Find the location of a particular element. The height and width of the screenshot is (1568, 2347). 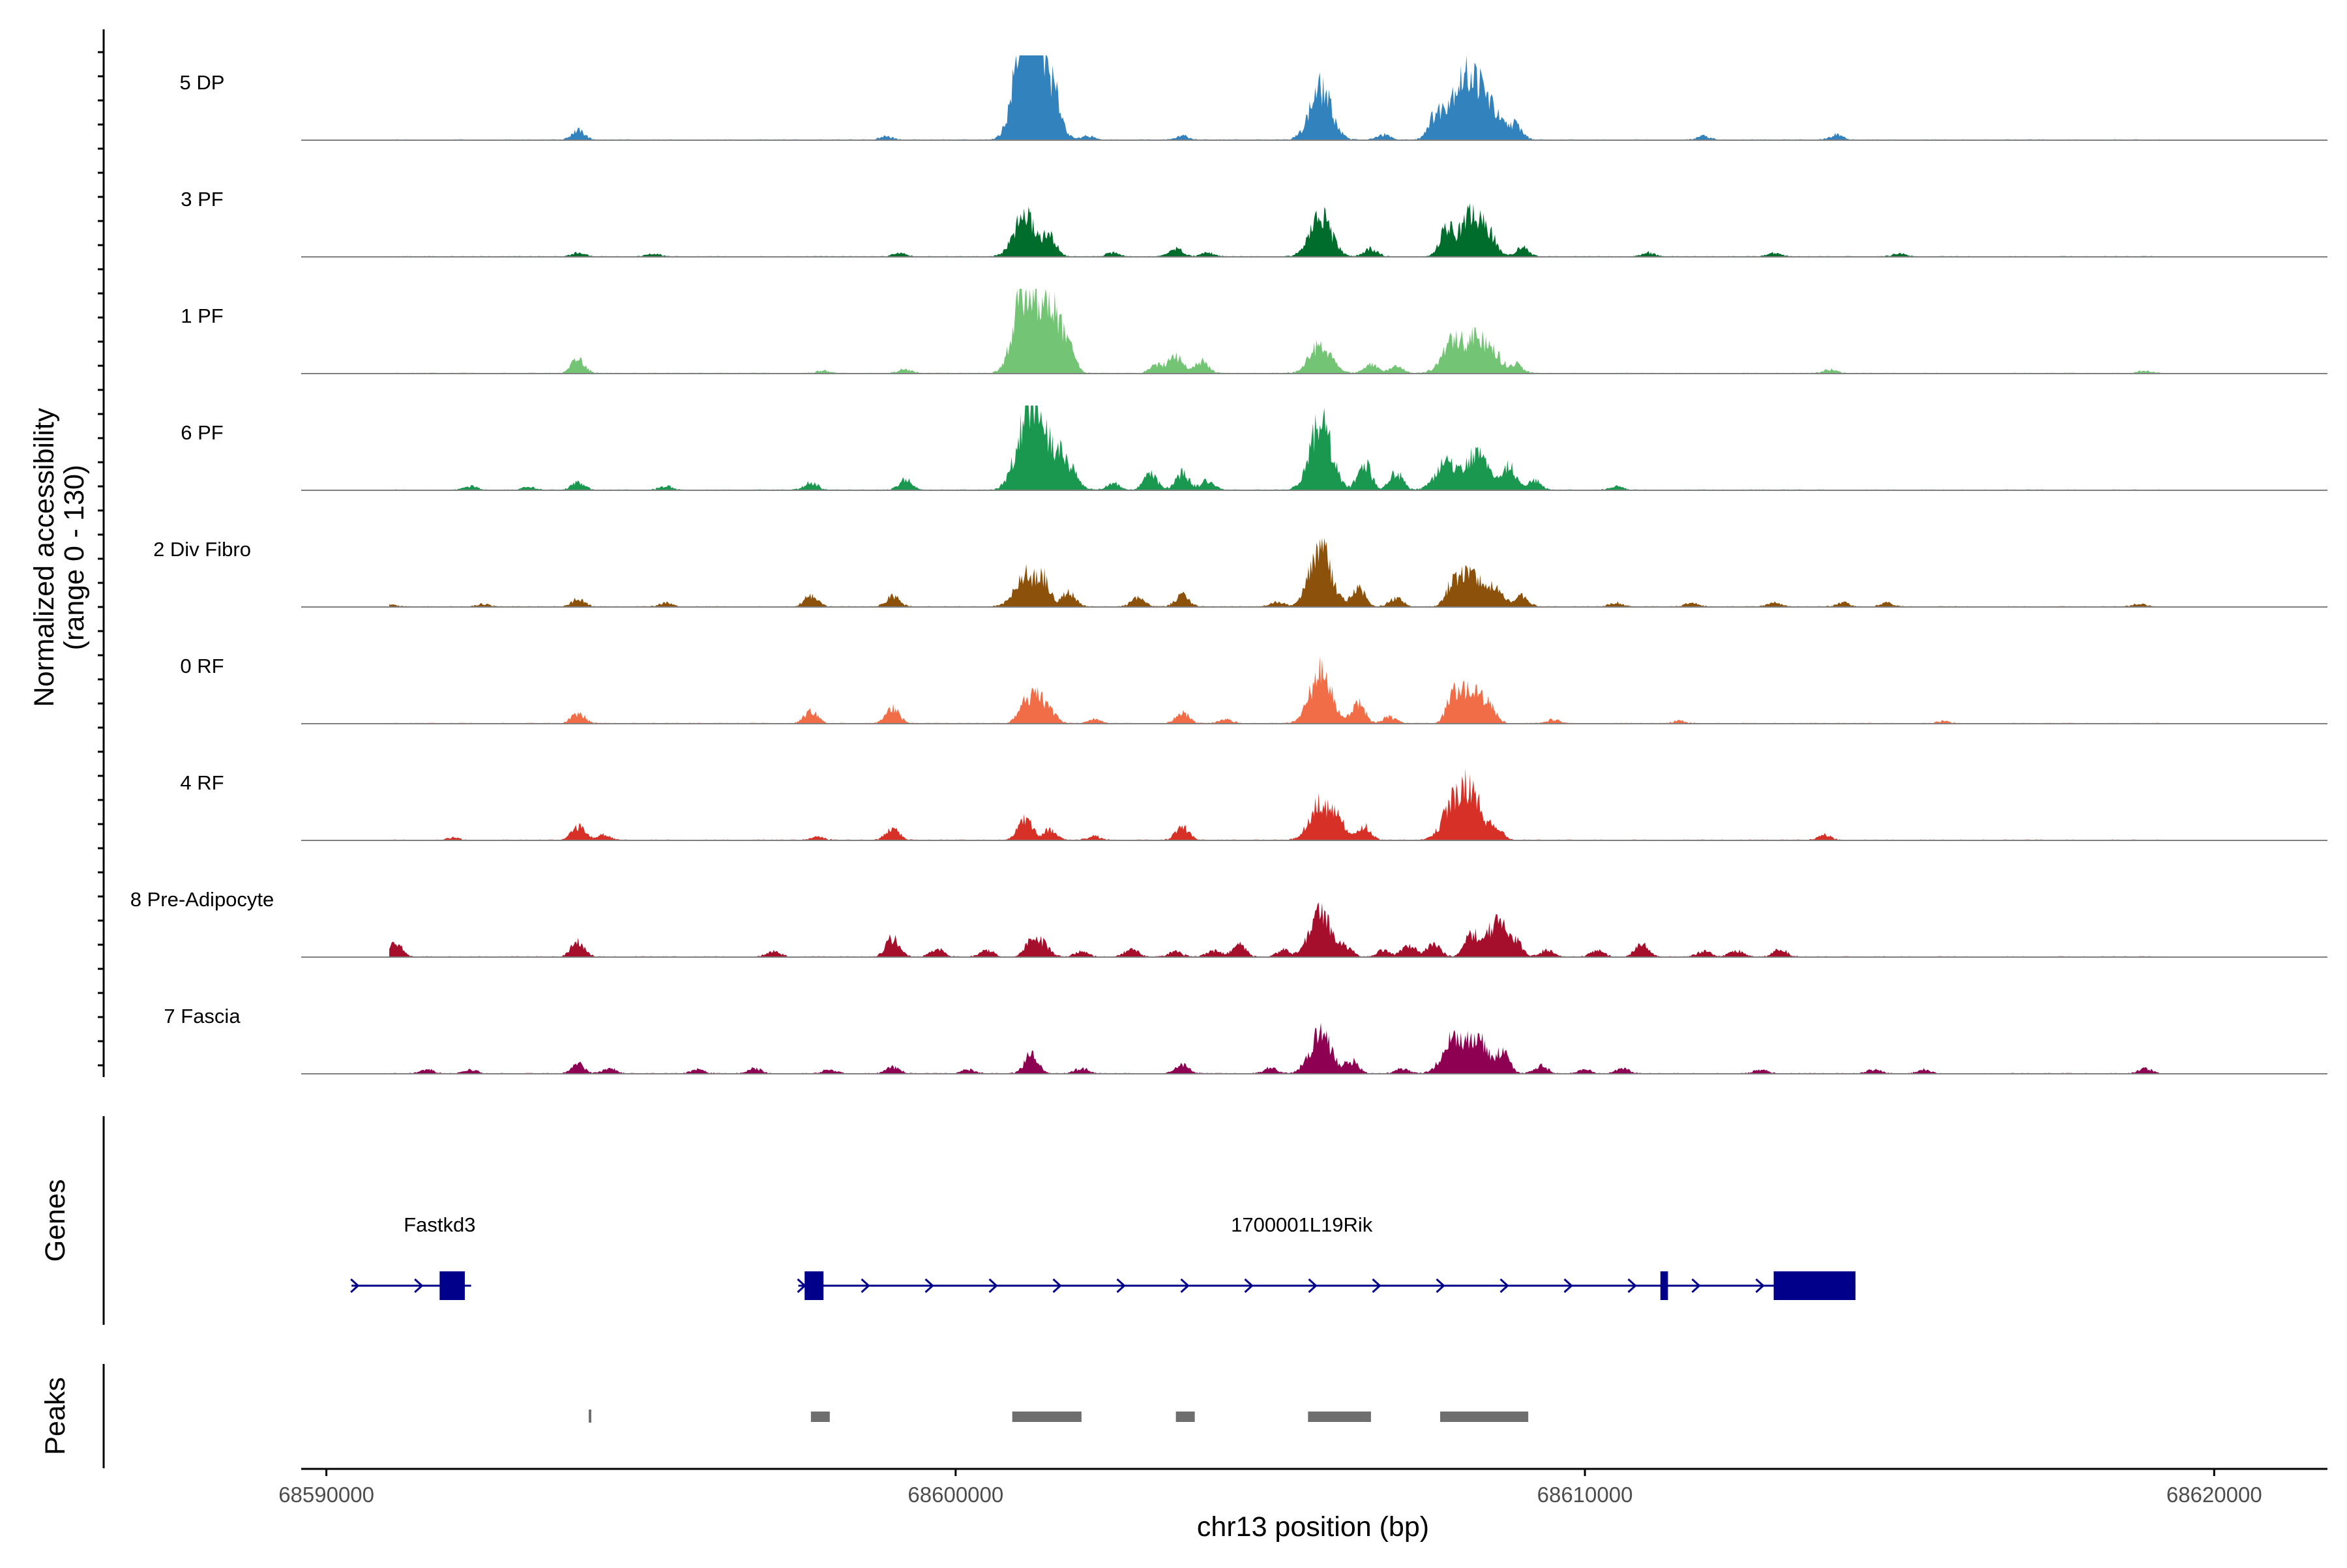

coverage-track: 0 RF is located at coordinates (1253, 690).